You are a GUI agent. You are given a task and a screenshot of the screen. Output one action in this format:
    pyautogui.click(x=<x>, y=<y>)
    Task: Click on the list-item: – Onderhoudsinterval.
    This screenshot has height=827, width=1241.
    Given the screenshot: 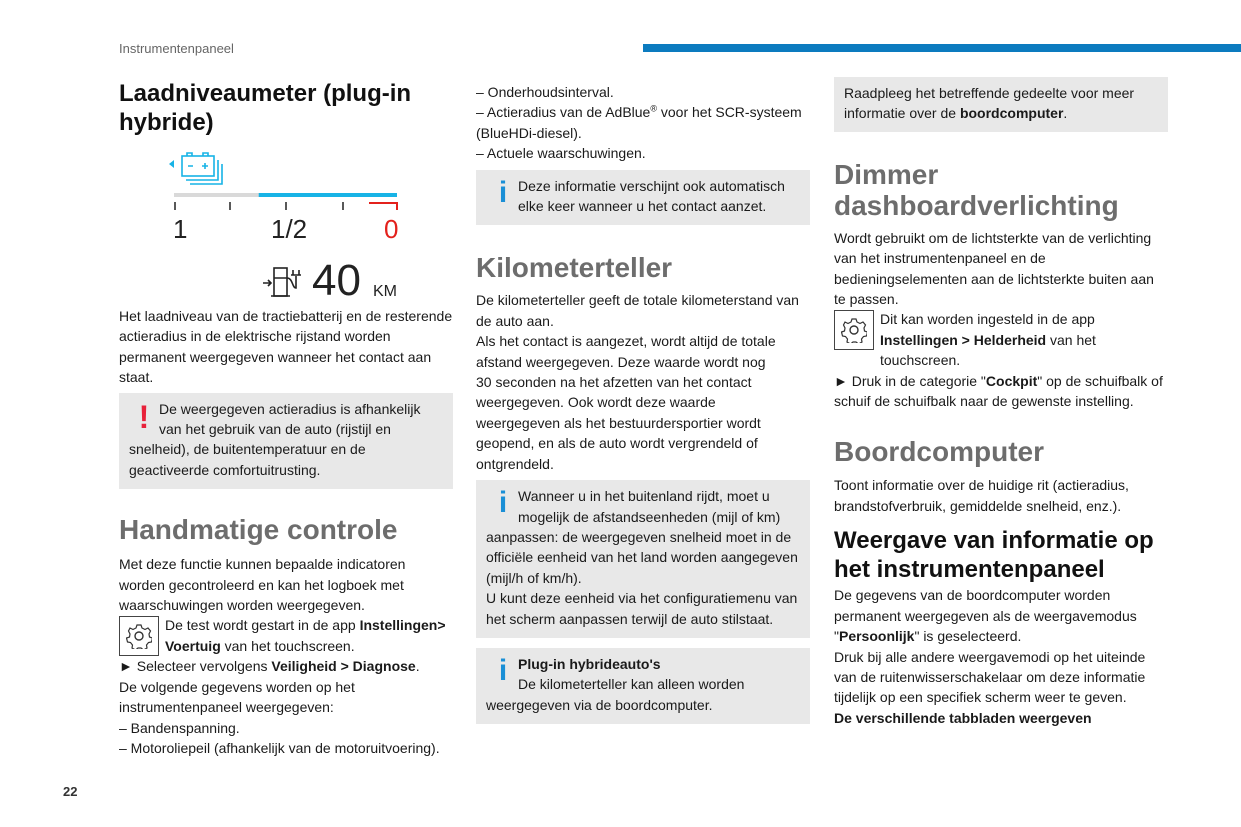 What is the action you would take?
    pyautogui.click(x=545, y=92)
    